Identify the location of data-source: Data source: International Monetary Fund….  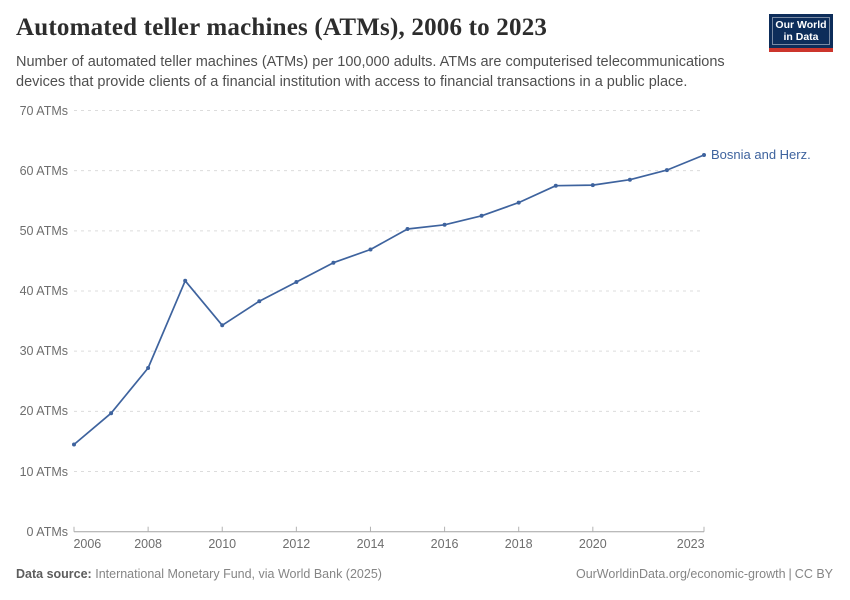
(199, 574).